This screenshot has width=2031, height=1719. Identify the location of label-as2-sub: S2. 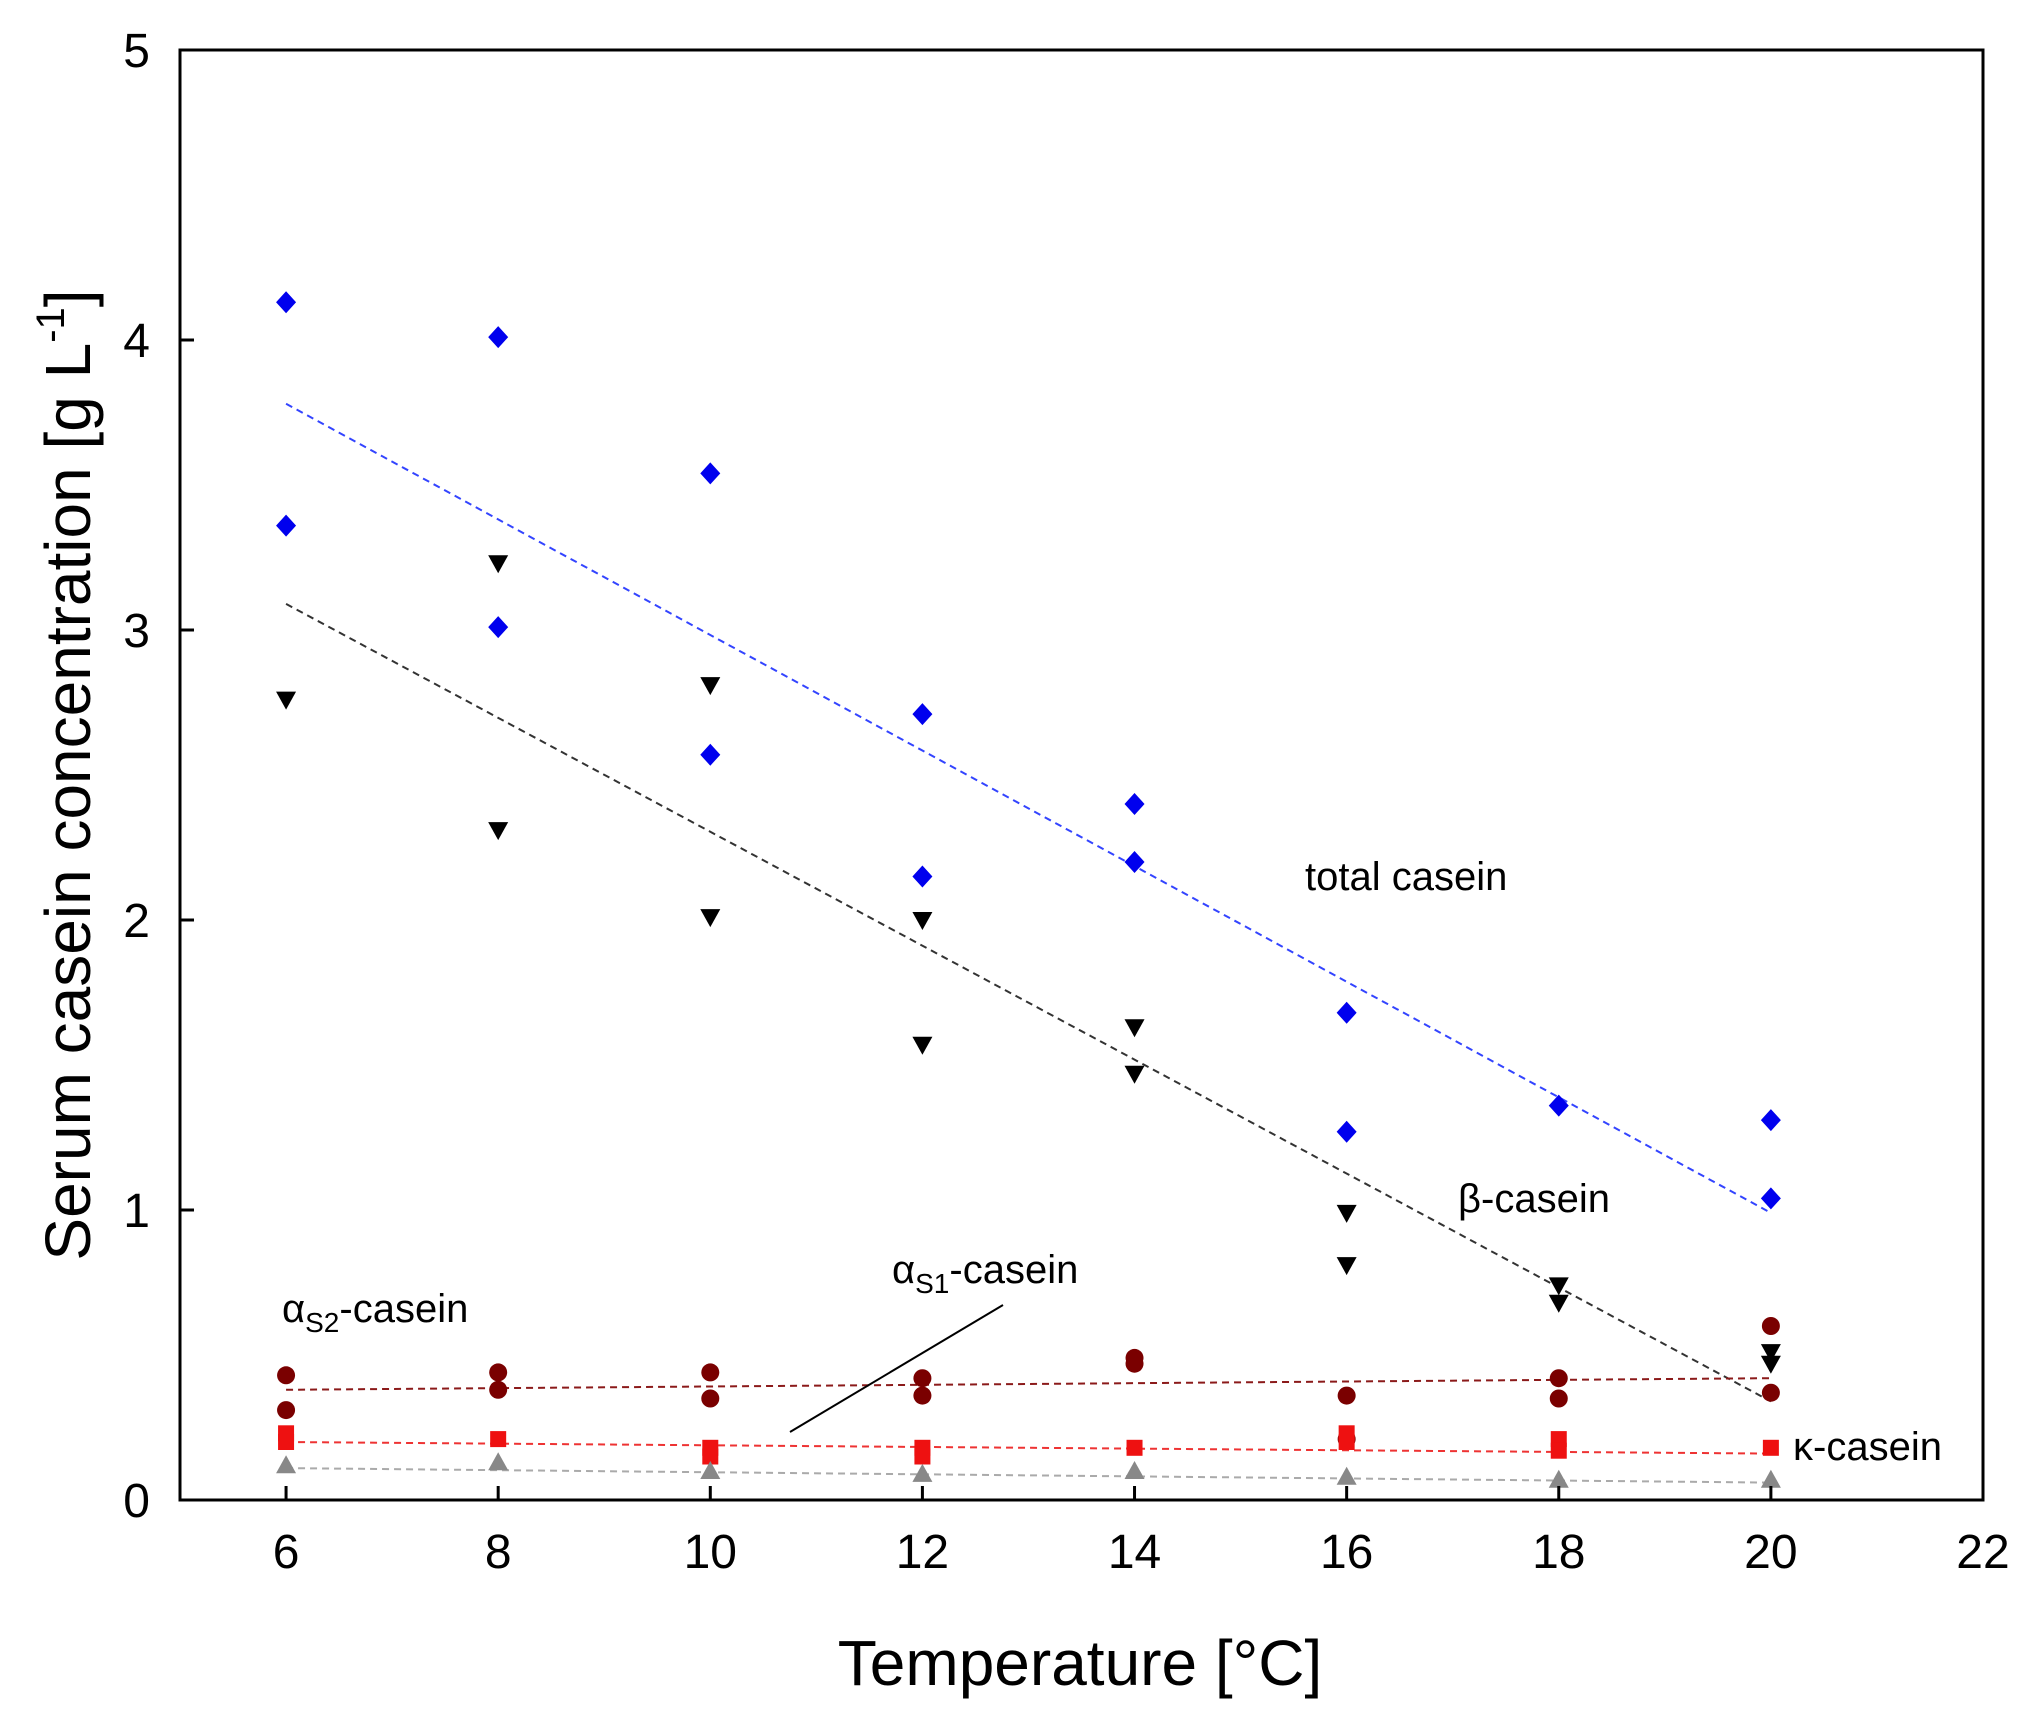
(322, 1322).